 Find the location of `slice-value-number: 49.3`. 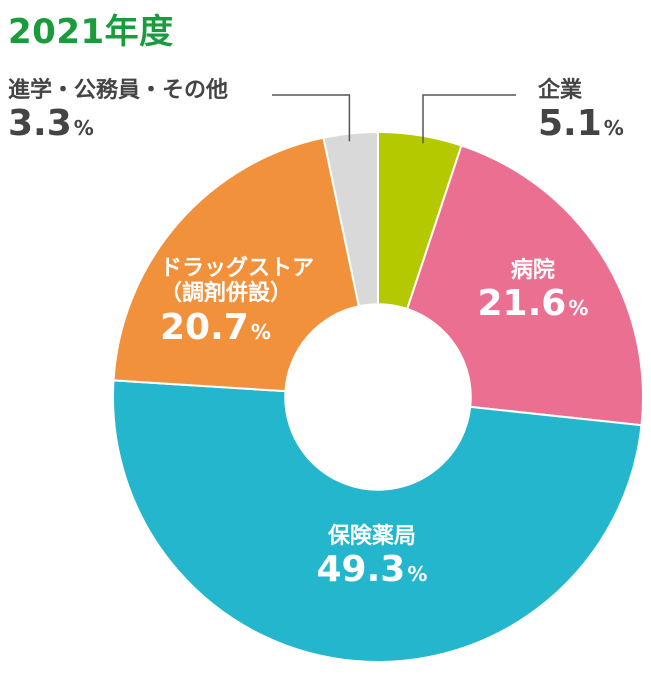

slice-value-number: 49.3 is located at coordinates (361, 570).